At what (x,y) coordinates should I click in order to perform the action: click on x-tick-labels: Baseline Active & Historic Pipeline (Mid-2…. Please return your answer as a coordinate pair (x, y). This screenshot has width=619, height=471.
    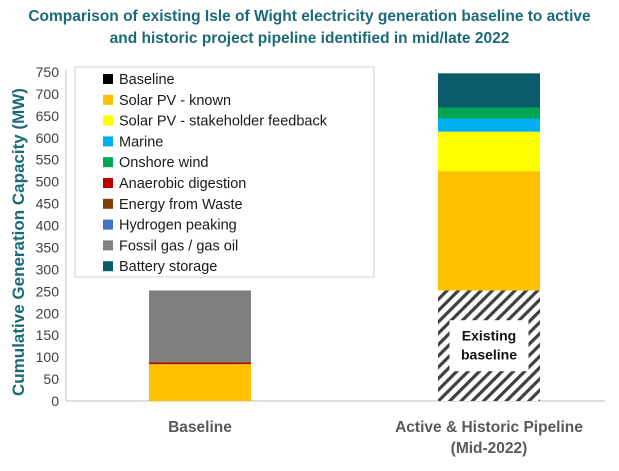
    Looking at the image, I should click on (375, 438).